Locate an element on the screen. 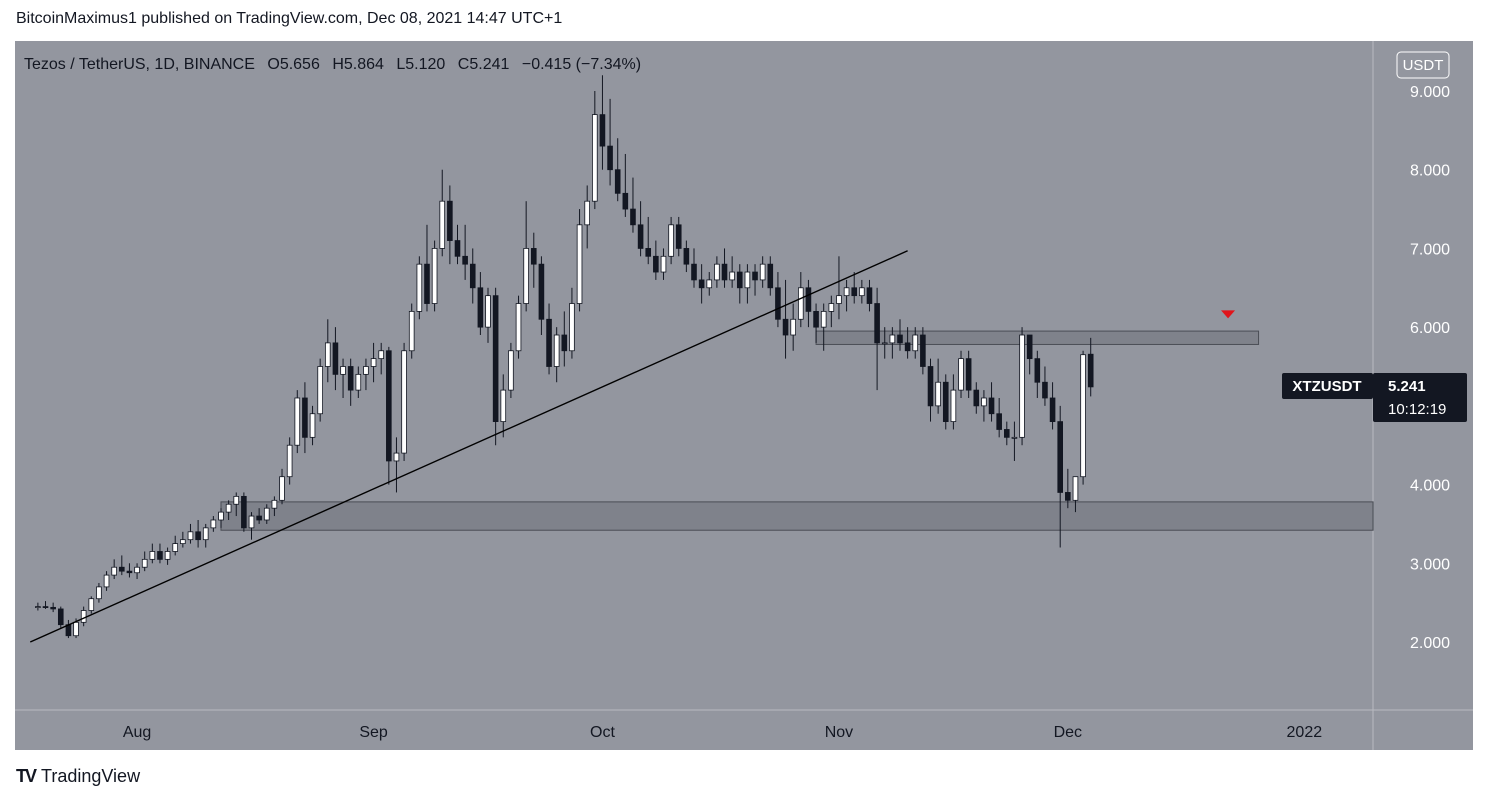 The width and height of the screenshot is (1489, 805). marker-layer is located at coordinates (1228, 314).